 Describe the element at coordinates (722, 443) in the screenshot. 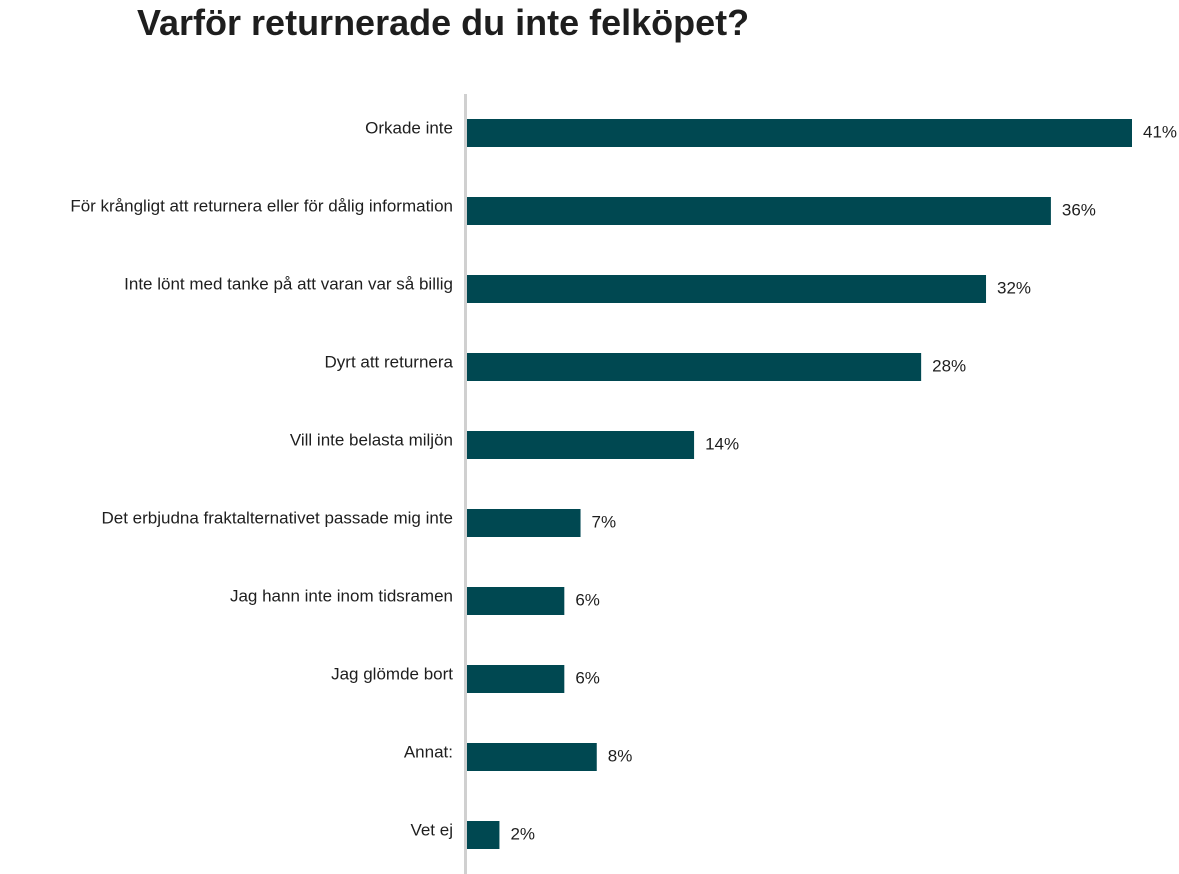

I see `value-label-5: 14%` at that location.